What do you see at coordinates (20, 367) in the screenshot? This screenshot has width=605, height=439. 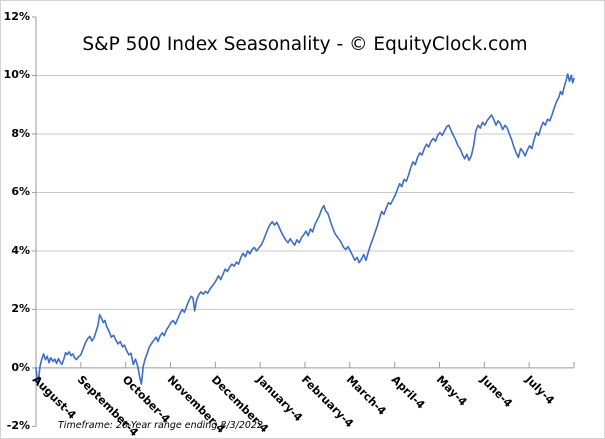 I see `y-axis-label: 0%` at bounding box center [20, 367].